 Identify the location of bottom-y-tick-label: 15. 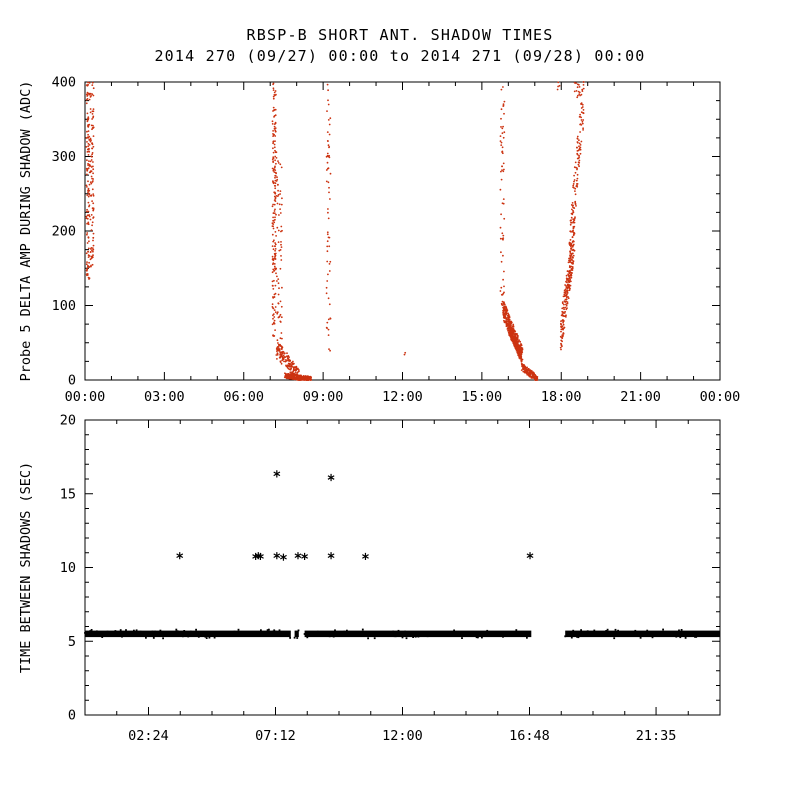
(68, 494).